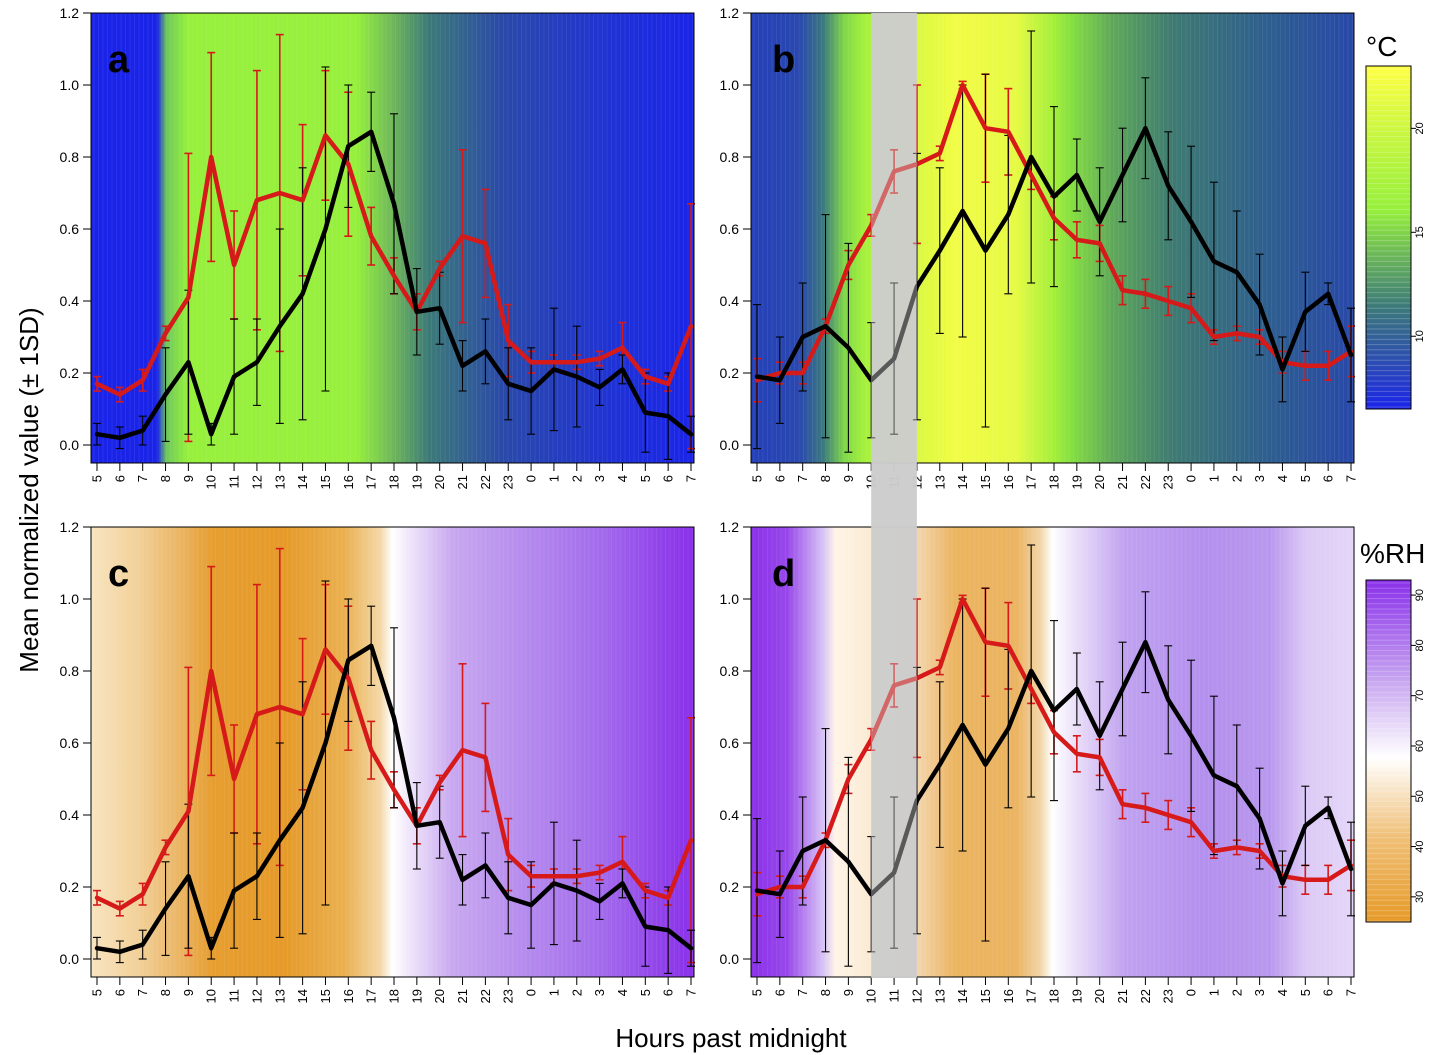 This screenshot has width=1447, height=1055. I want to click on colorbar-humidity-tick-label: 30, so click(1420, 897).